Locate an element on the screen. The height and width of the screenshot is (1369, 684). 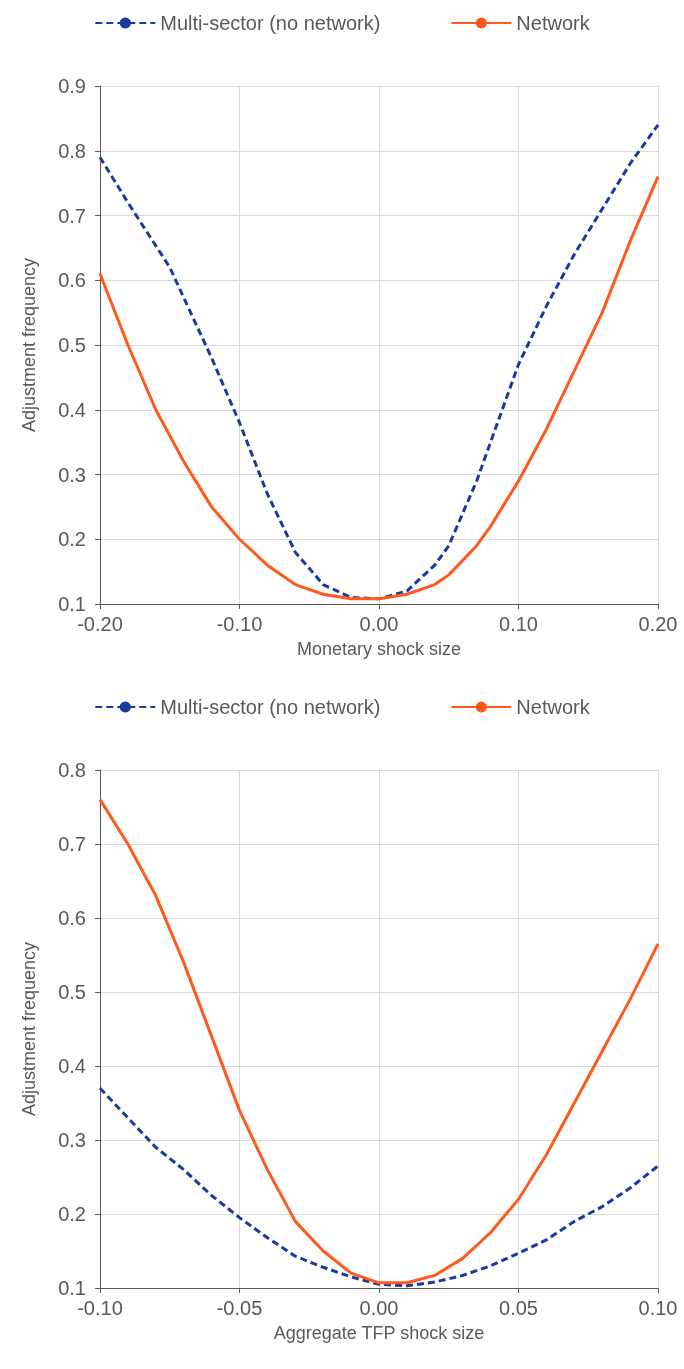
x-axis-title: Aggregate TFP shock size is located at coordinates (379, 1333).